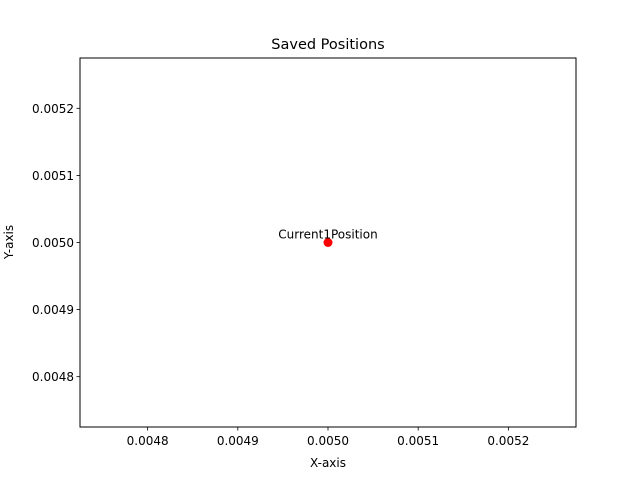  Describe the element at coordinates (53, 243) in the screenshot. I see `y-tick-label: 0.0050` at that location.